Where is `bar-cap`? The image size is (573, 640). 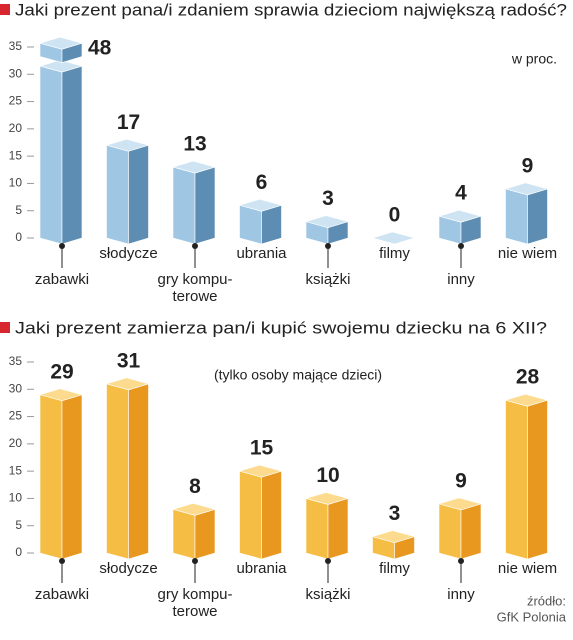 bar-cap is located at coordinates (61, 49).